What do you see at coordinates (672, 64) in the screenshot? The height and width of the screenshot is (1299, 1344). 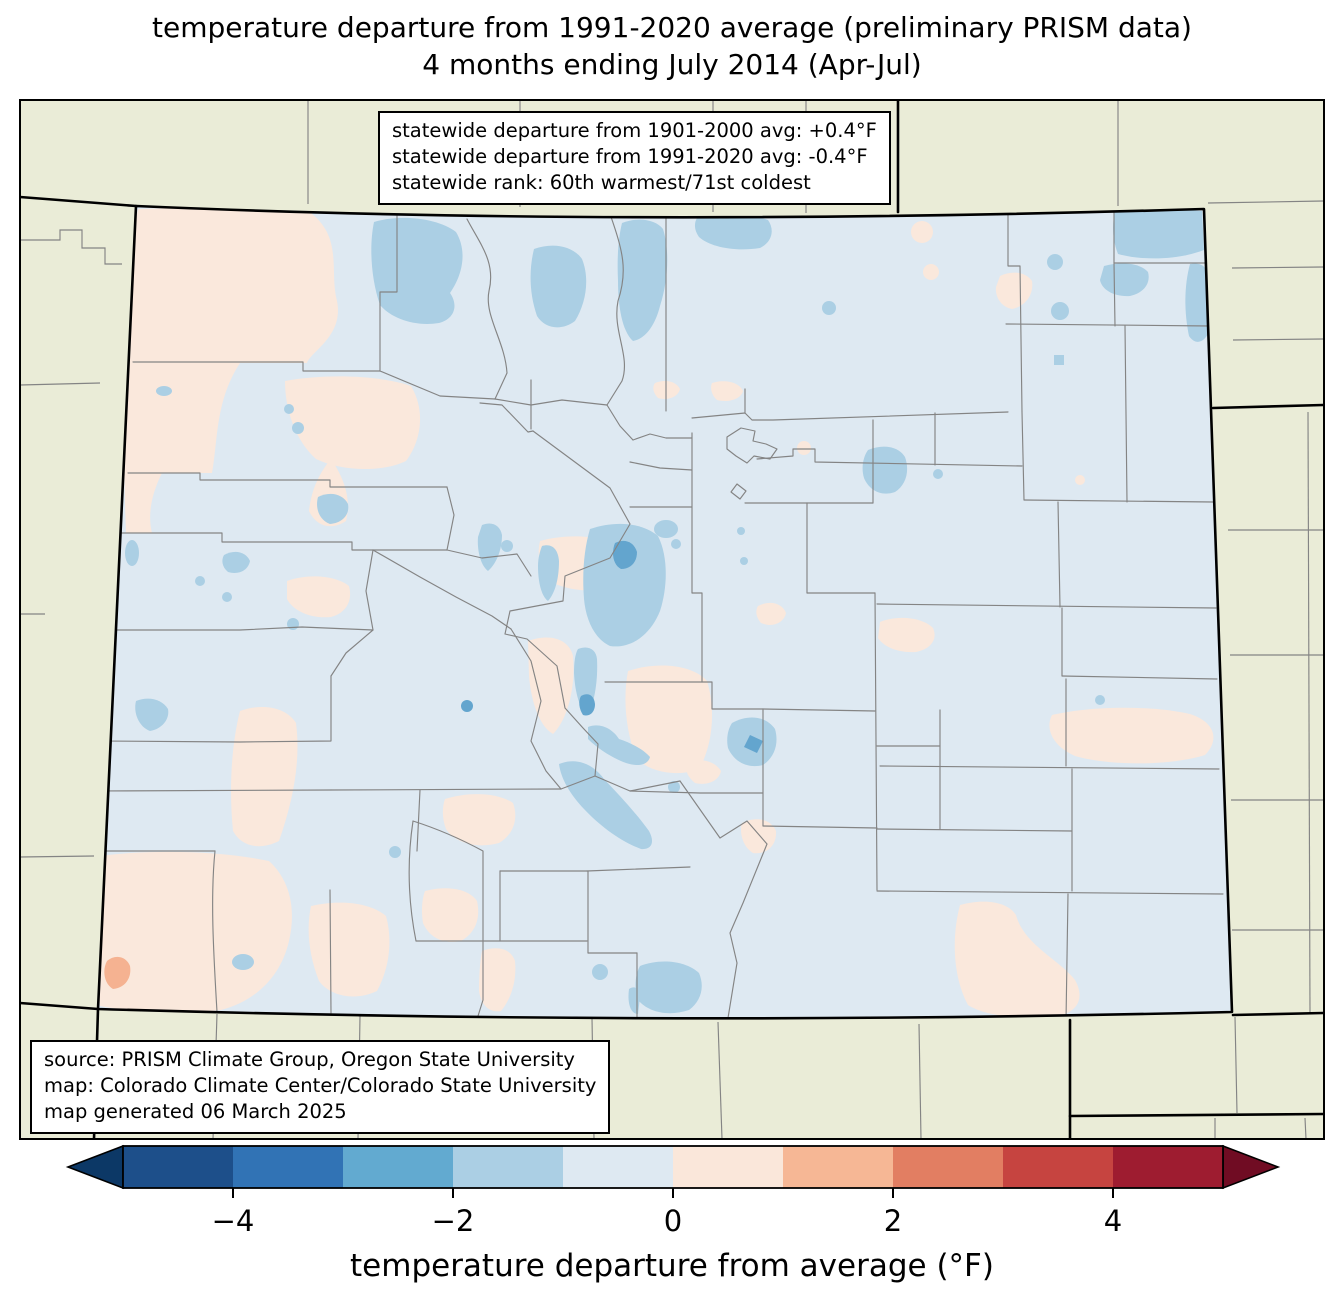 I see `title-line-2: 4 months ending July 2014 (Apr-Jul)` at bounding box center [672, 64].